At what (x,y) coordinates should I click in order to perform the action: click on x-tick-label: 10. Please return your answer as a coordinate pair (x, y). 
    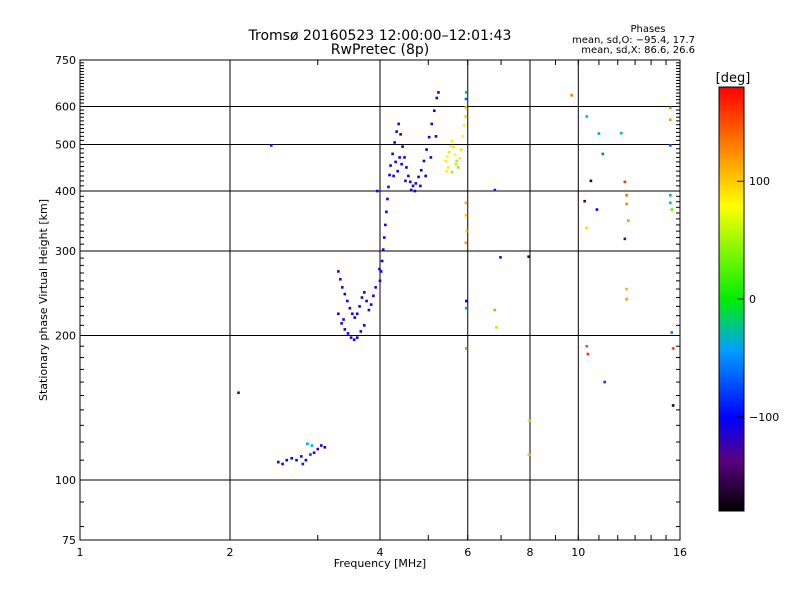
    Looking at the image, I should click on (578, 552).